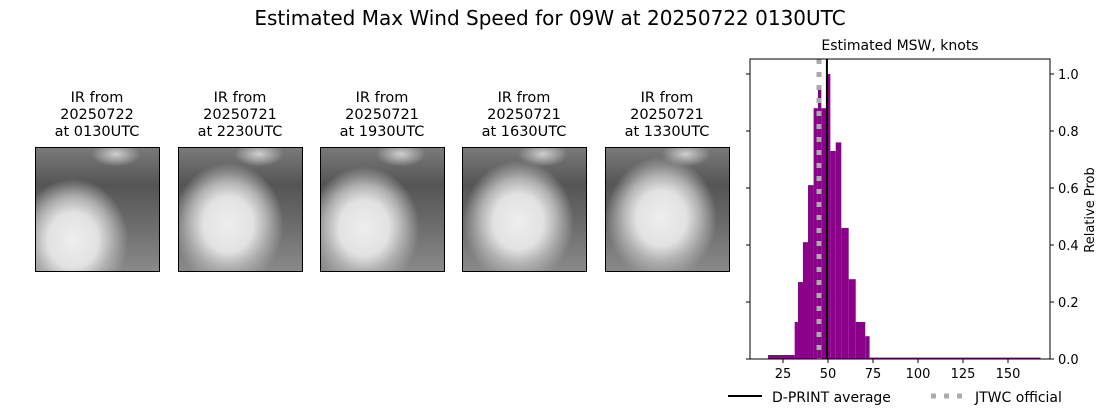 The width and height of the screenshot is (1100, 409). Describe the element at coordinates (524, 132) in the screenshot. I see `caption-line: at 1630UTC` at that location.